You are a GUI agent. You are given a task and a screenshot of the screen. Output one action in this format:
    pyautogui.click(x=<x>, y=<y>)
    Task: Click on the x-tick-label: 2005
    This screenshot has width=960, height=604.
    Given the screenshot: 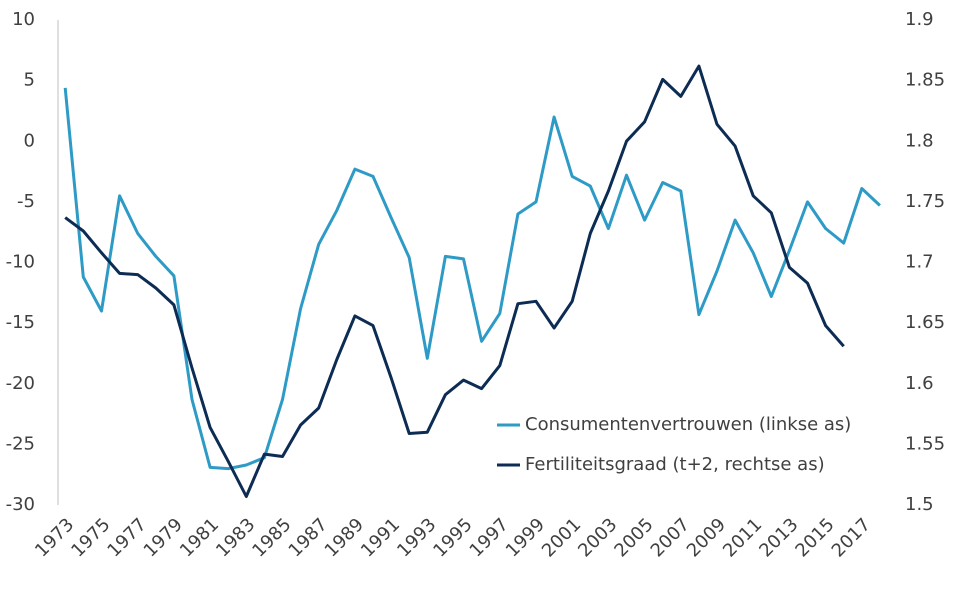 What is the action you would take?
    pyautogui.click(x=633, y=537)
    